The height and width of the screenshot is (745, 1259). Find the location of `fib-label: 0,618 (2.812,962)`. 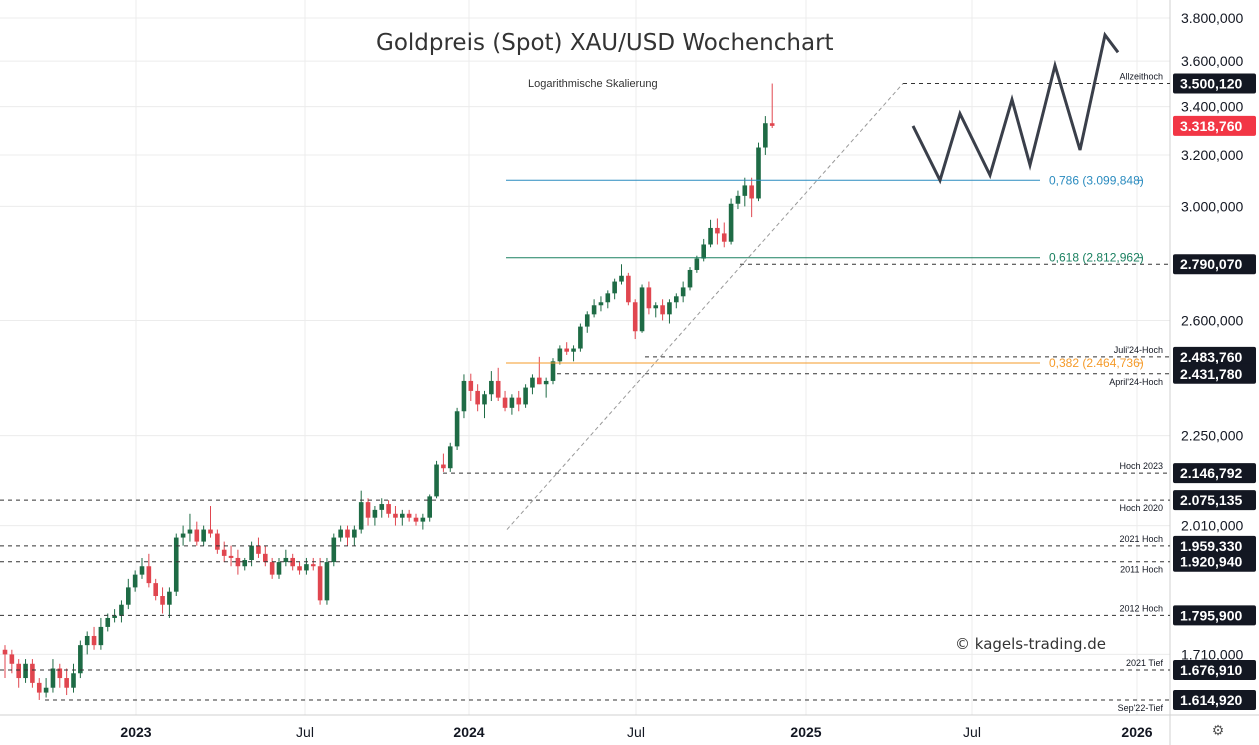

fib-label: 0,618 (2.812,962) is located at coordinates (1096, 258).